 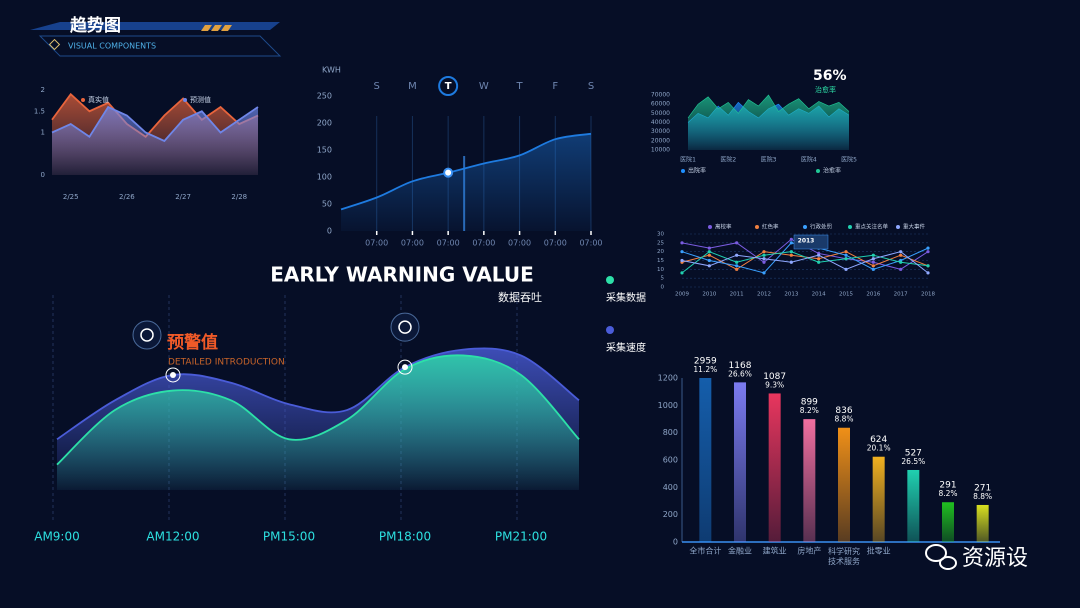 What do you see at coordinates (405, 537) in the screenshot?
I see `x-tick-label: PM18:00` at bounding box center [405, 537].